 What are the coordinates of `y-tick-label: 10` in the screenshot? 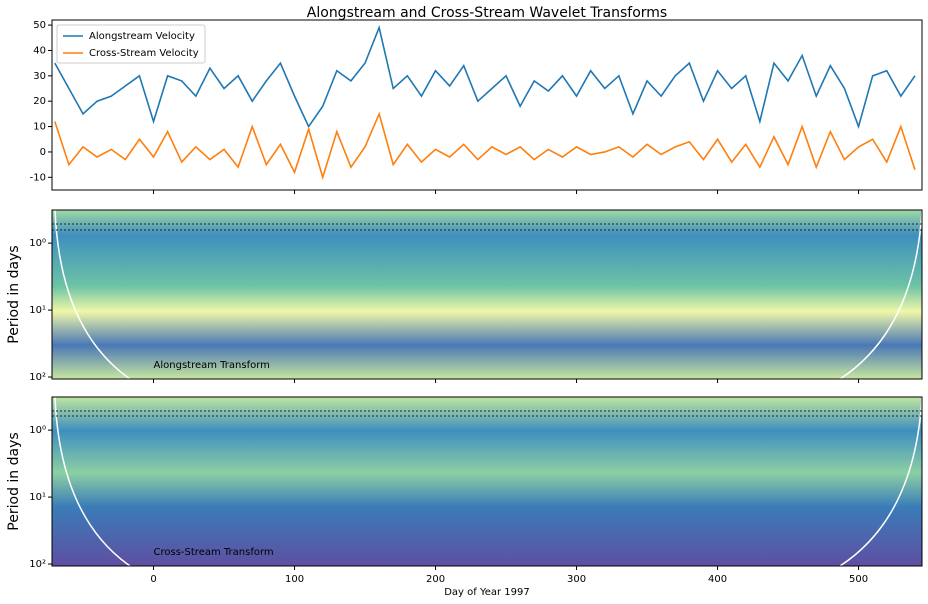 It's located at (39, 127).